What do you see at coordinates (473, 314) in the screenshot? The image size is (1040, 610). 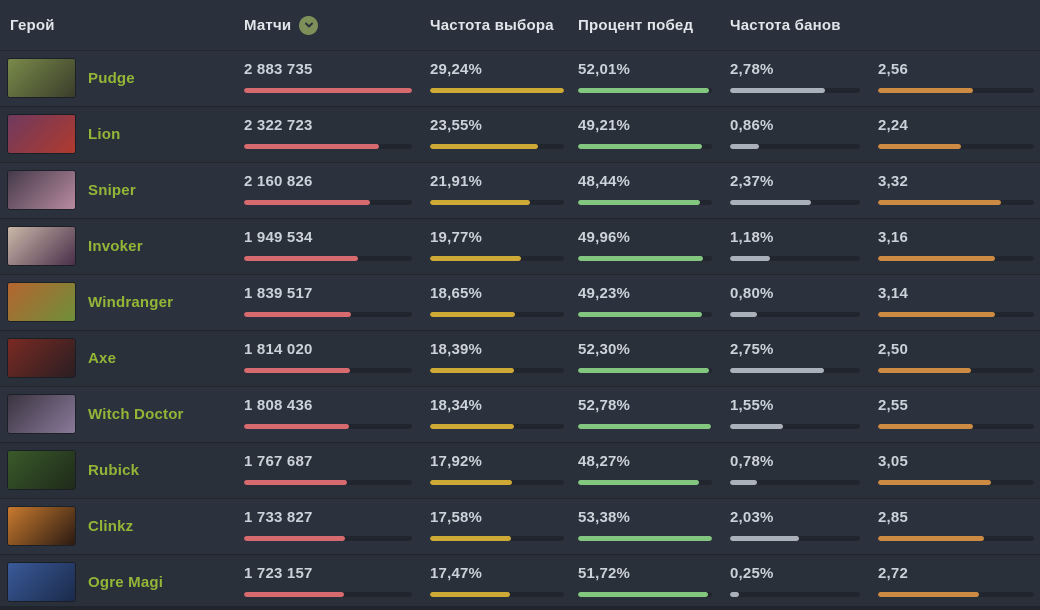 I see `pick-rate-bar-fill` at bounding box center [473, 314].